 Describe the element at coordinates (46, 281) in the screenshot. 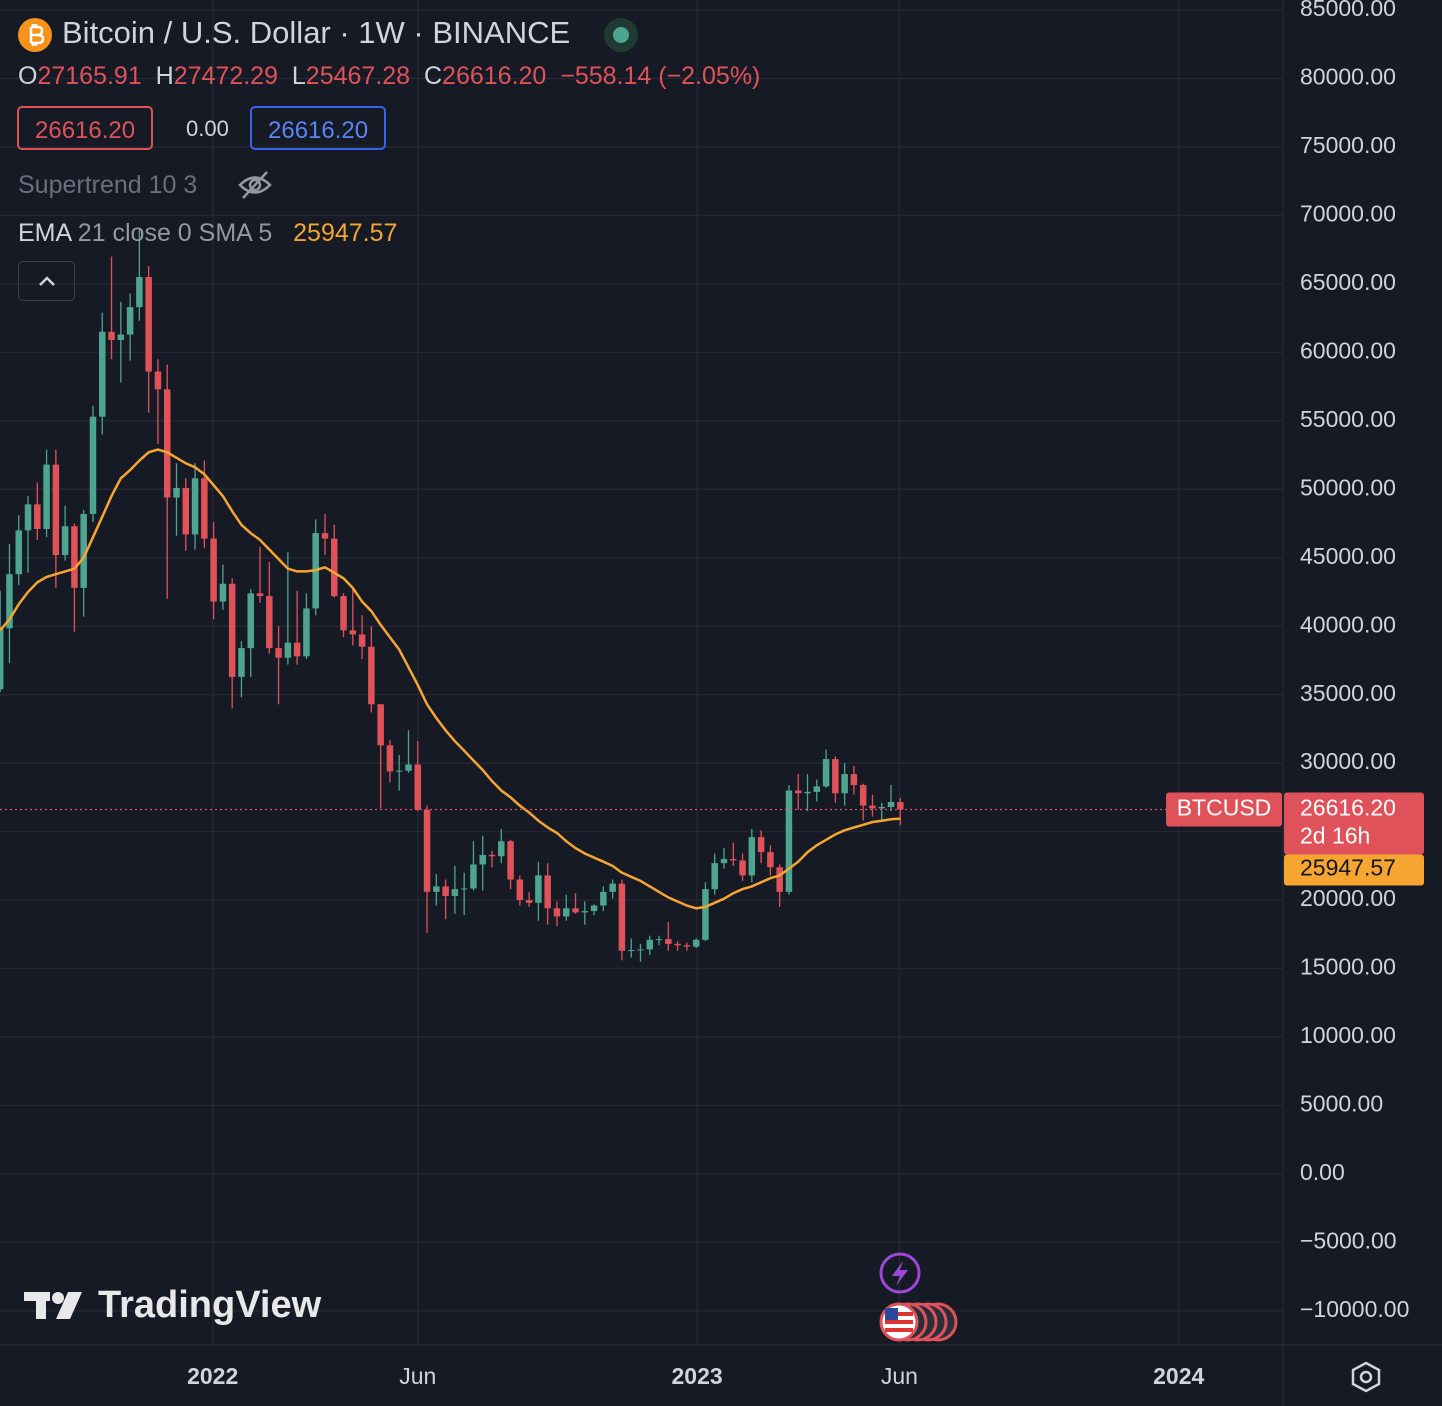

I see `collapse-button` at that location.